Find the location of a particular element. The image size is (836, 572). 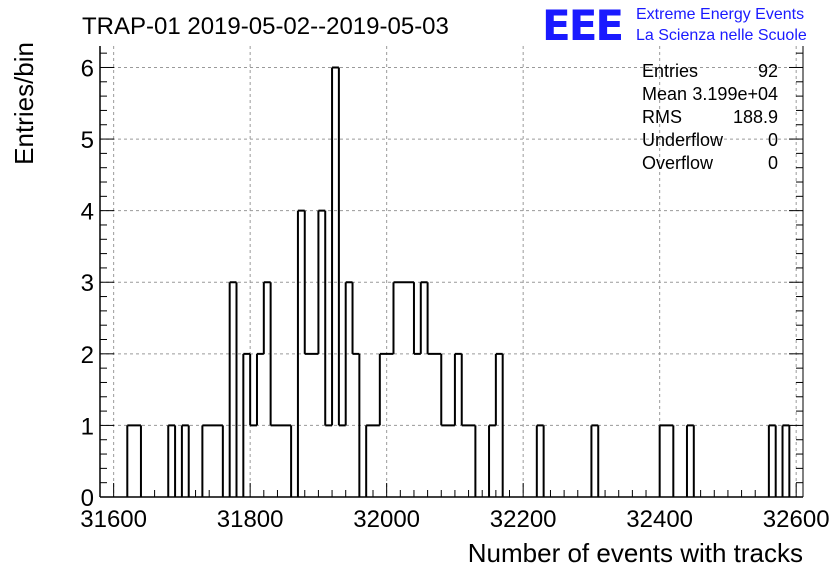

y-tick-label: 3 is located at coordinates (87, 283).